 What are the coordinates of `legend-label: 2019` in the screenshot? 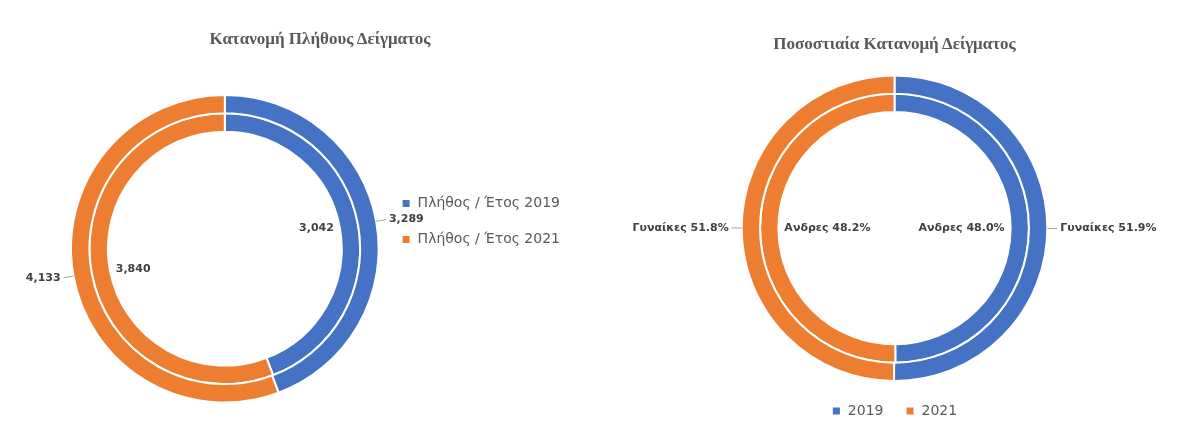 It's located at (865, 409).